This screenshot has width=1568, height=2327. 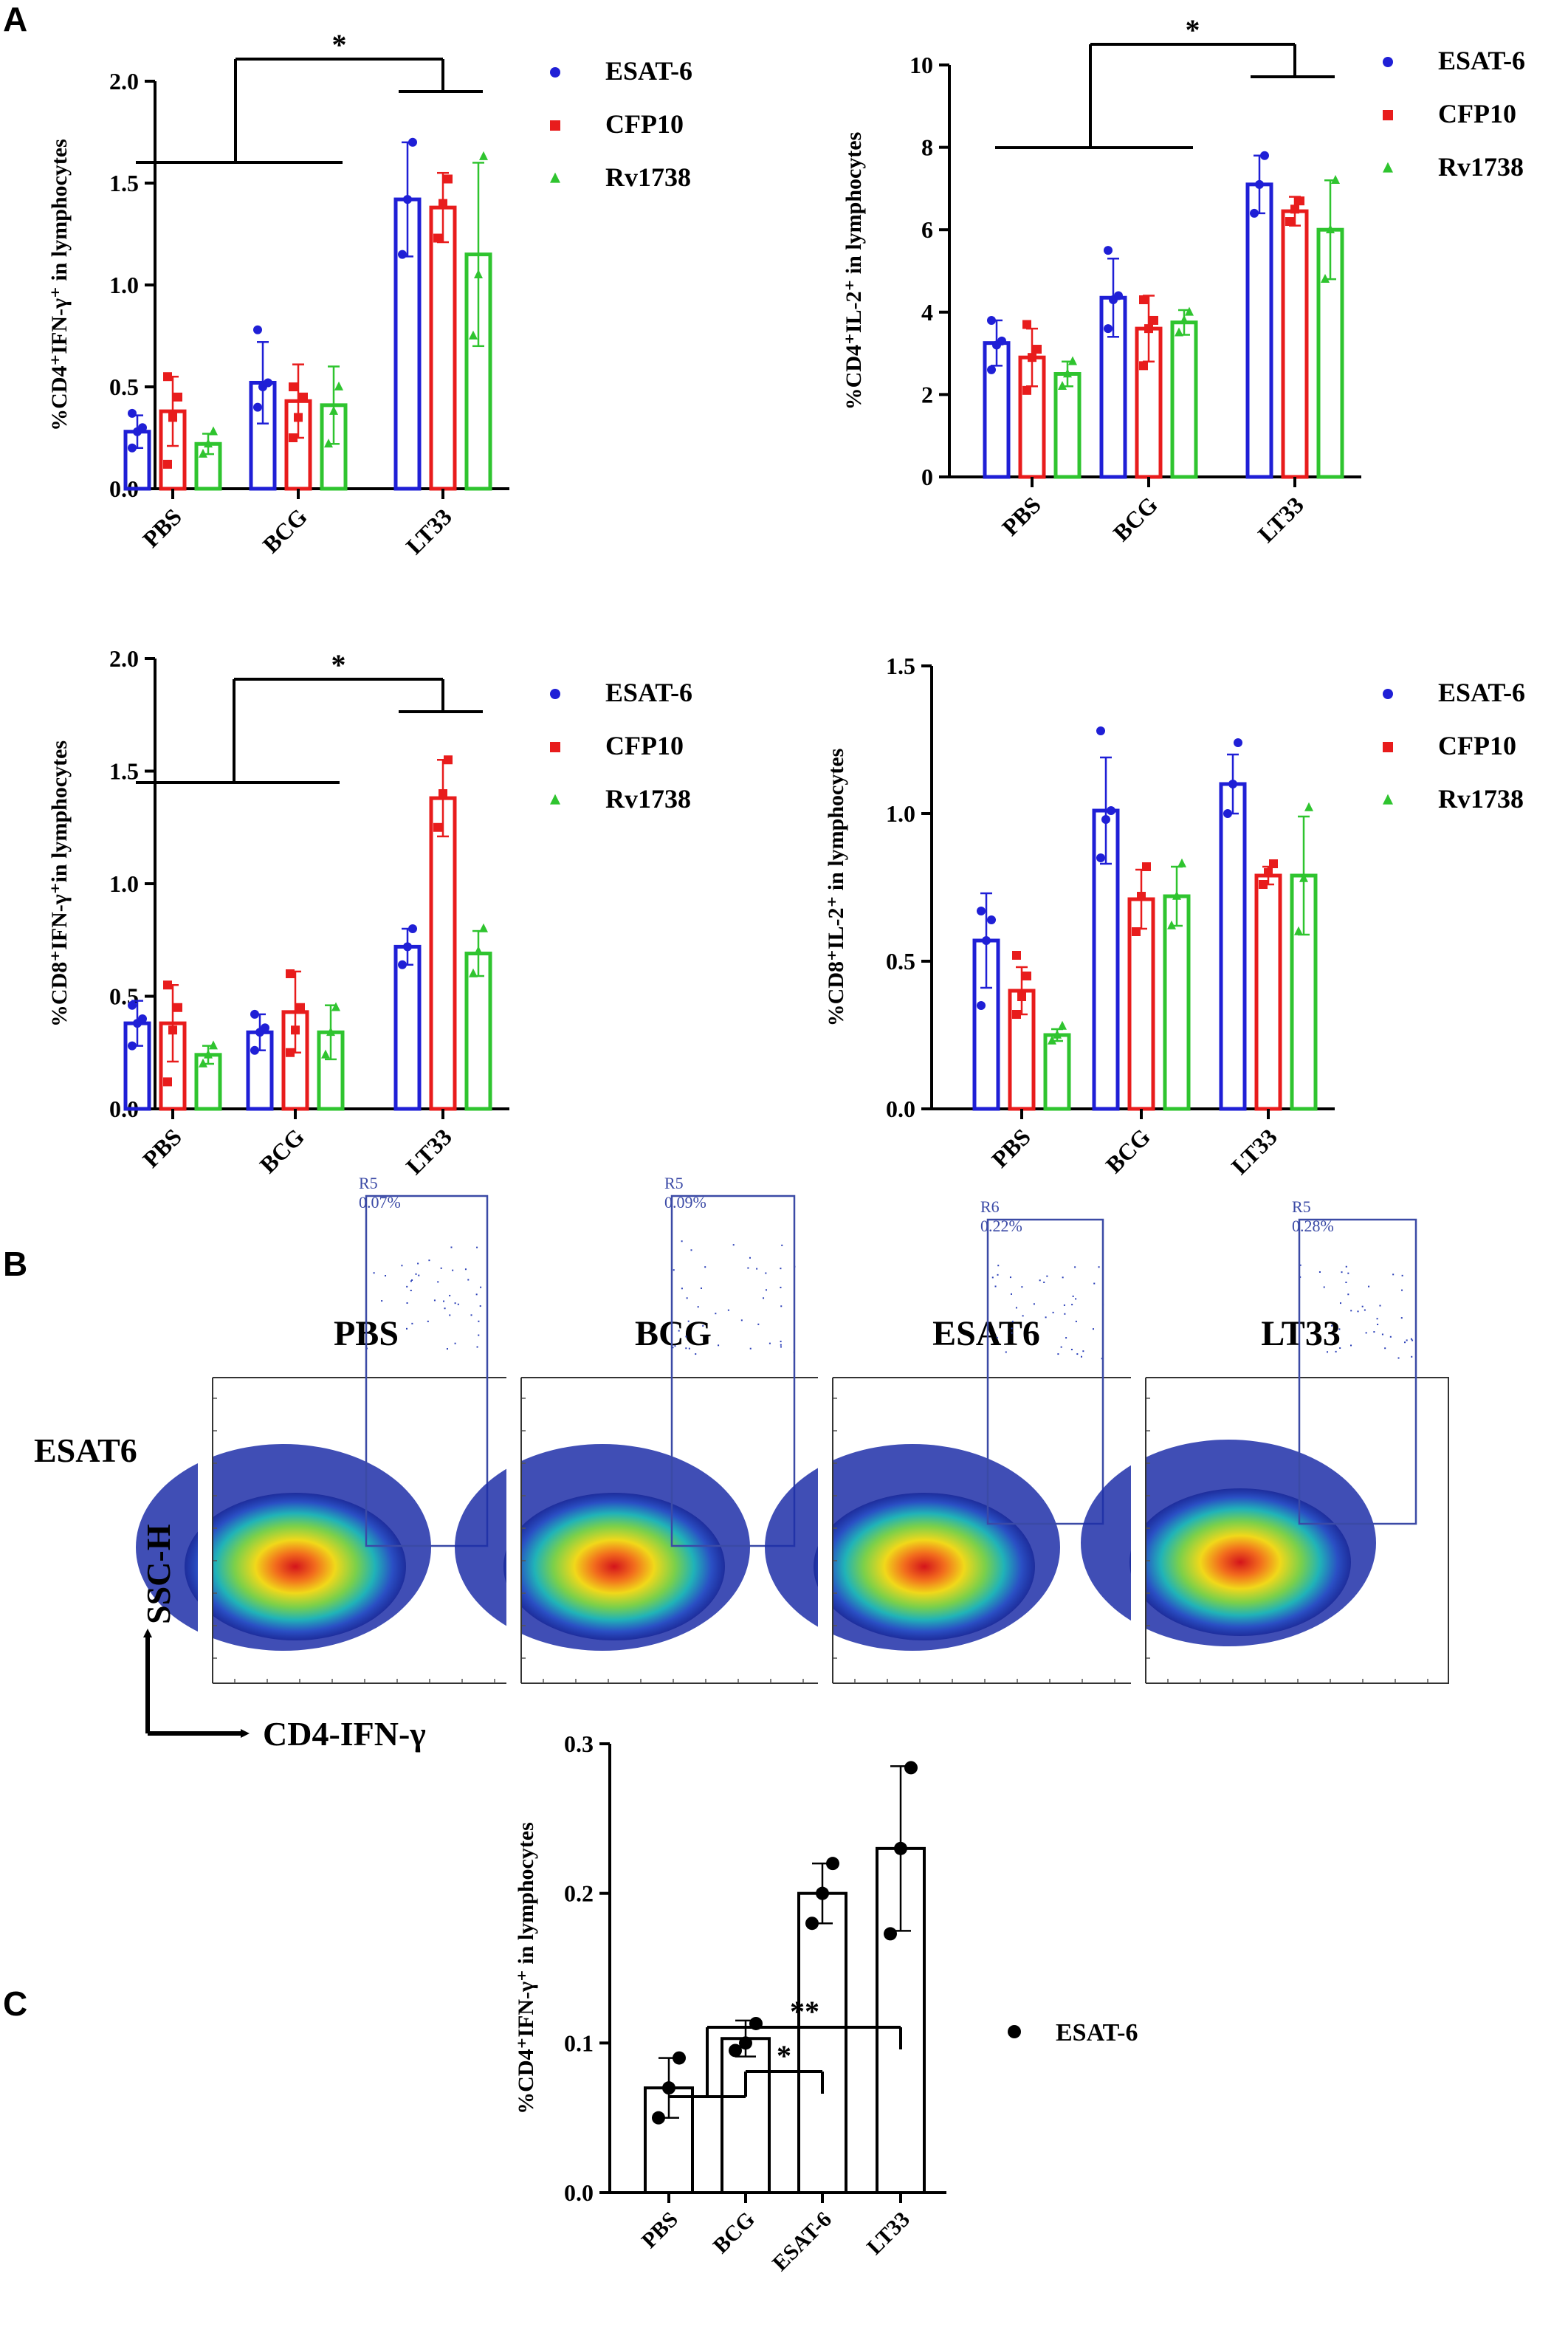 I want to click on y-tick-label: 8, so click(x=927, y=147).